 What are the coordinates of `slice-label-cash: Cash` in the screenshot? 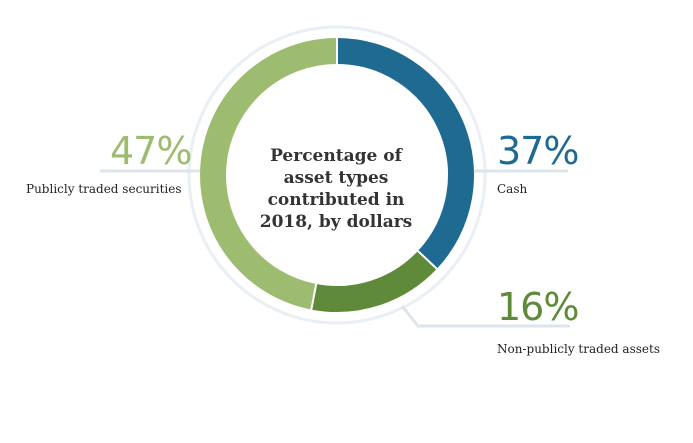 It's located at (512, 189).